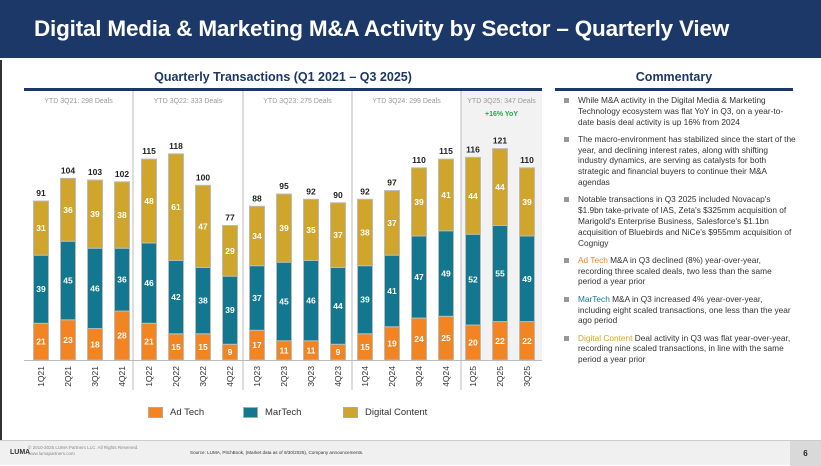 Image resolution: width=821 pixels, height=466 pixels. Describe the element at coordinates (68, 340) in the screenshot. I see `segment-label: 23` at that location.